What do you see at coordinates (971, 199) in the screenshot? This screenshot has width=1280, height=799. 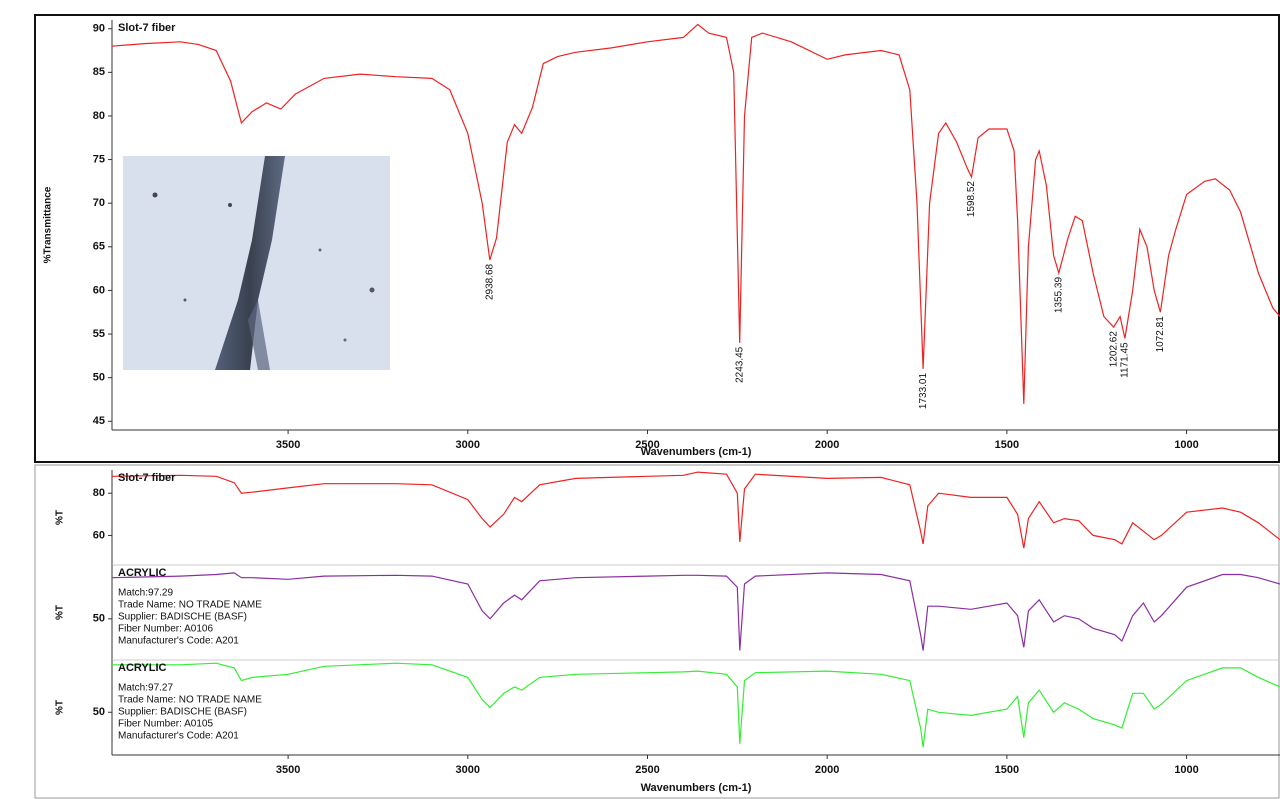 I see `peak-label: 1598.52` at bounding box center [971, 199].